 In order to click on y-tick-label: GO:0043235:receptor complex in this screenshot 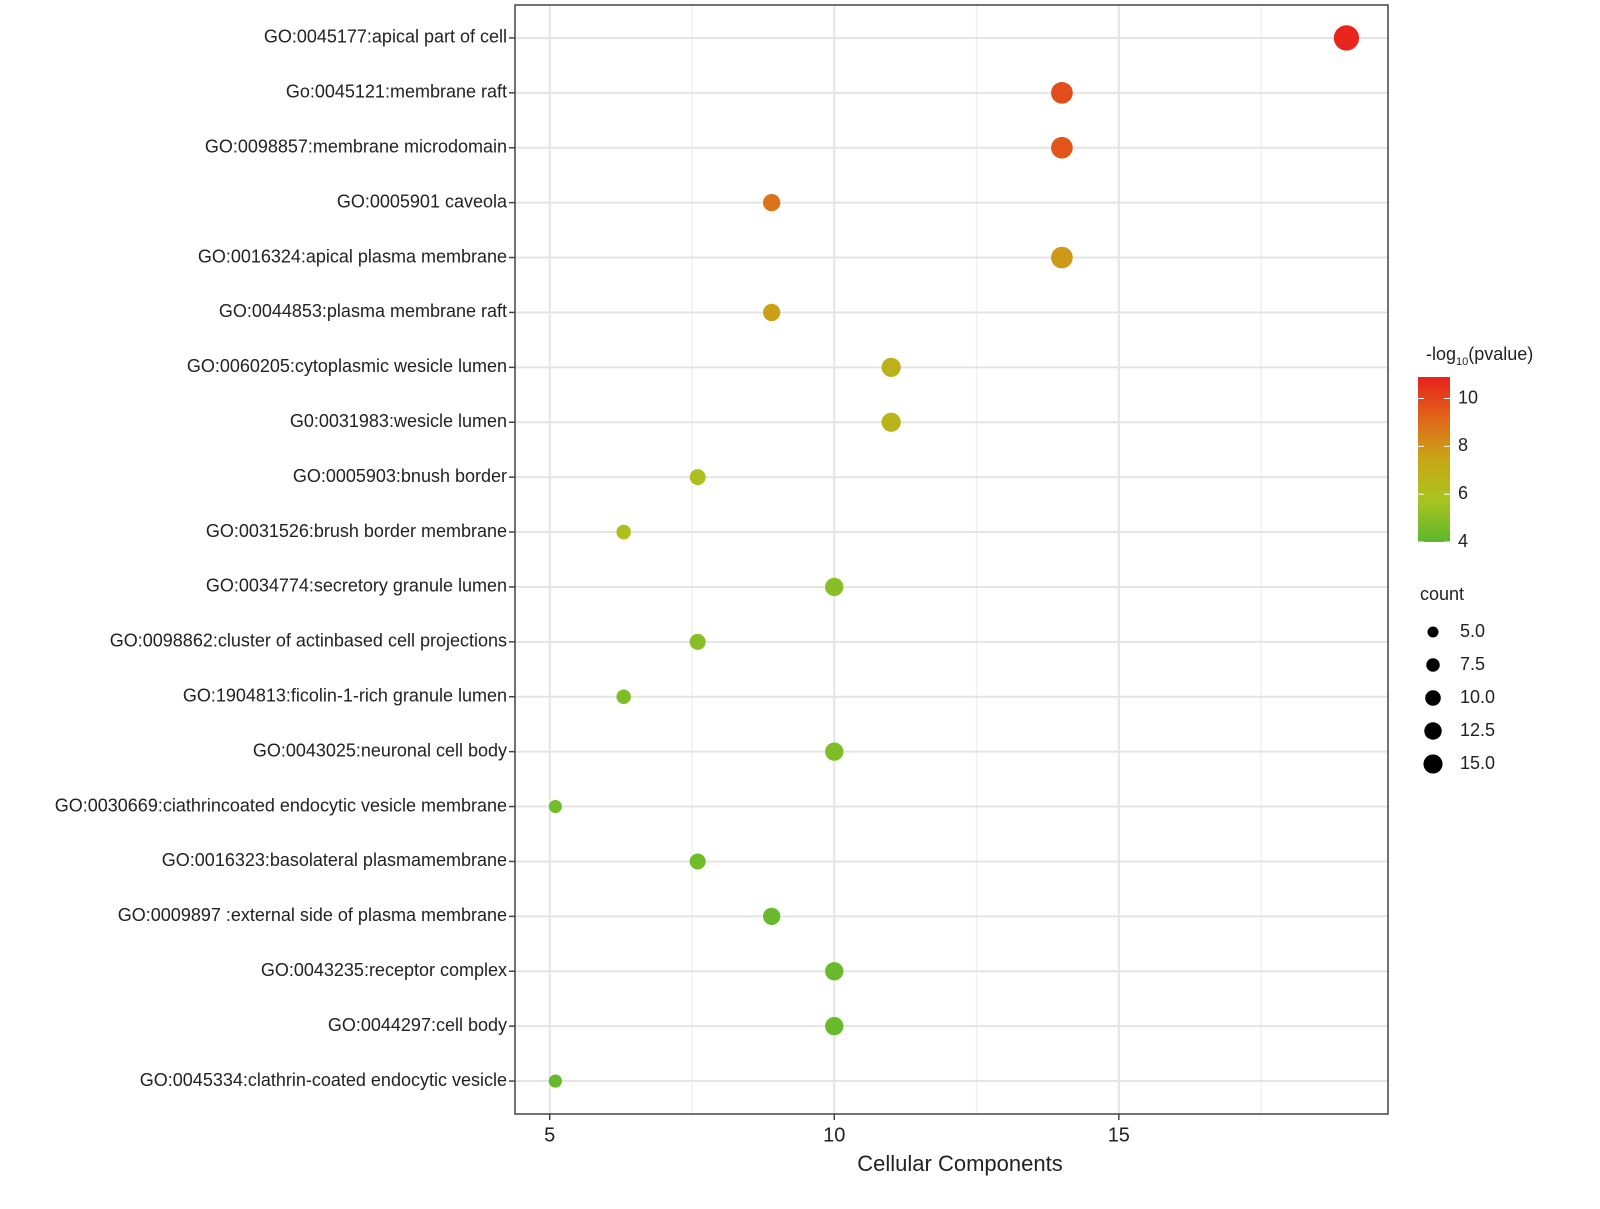, I will do `click(384, 970)`.